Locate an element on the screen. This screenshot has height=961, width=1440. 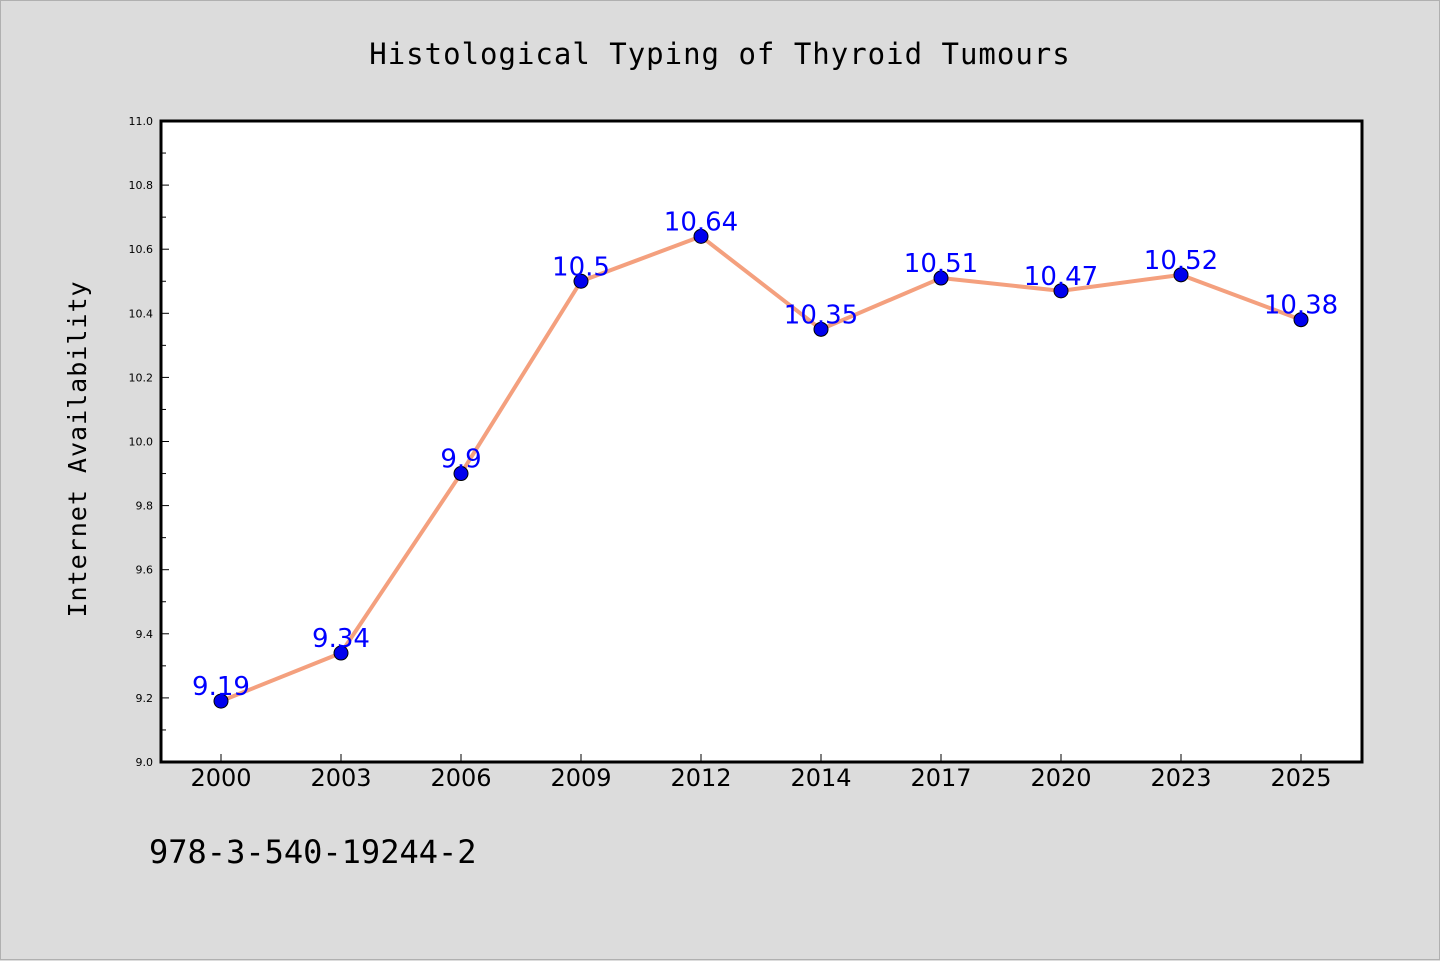
chart-title: Histological Typing of Thyroid Tumours is located at coordinates (719, 54).